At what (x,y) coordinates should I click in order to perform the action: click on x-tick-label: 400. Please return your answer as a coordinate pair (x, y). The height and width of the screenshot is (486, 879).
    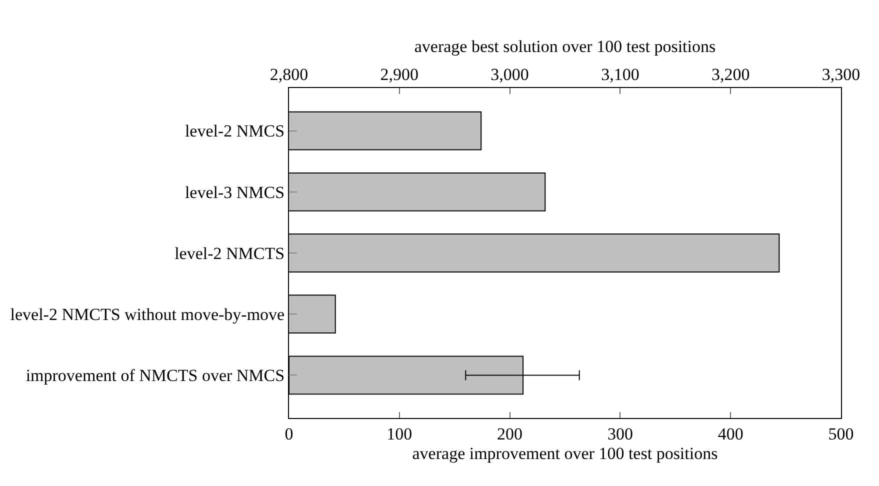
    Looking at the image, I should click on (731, 434).